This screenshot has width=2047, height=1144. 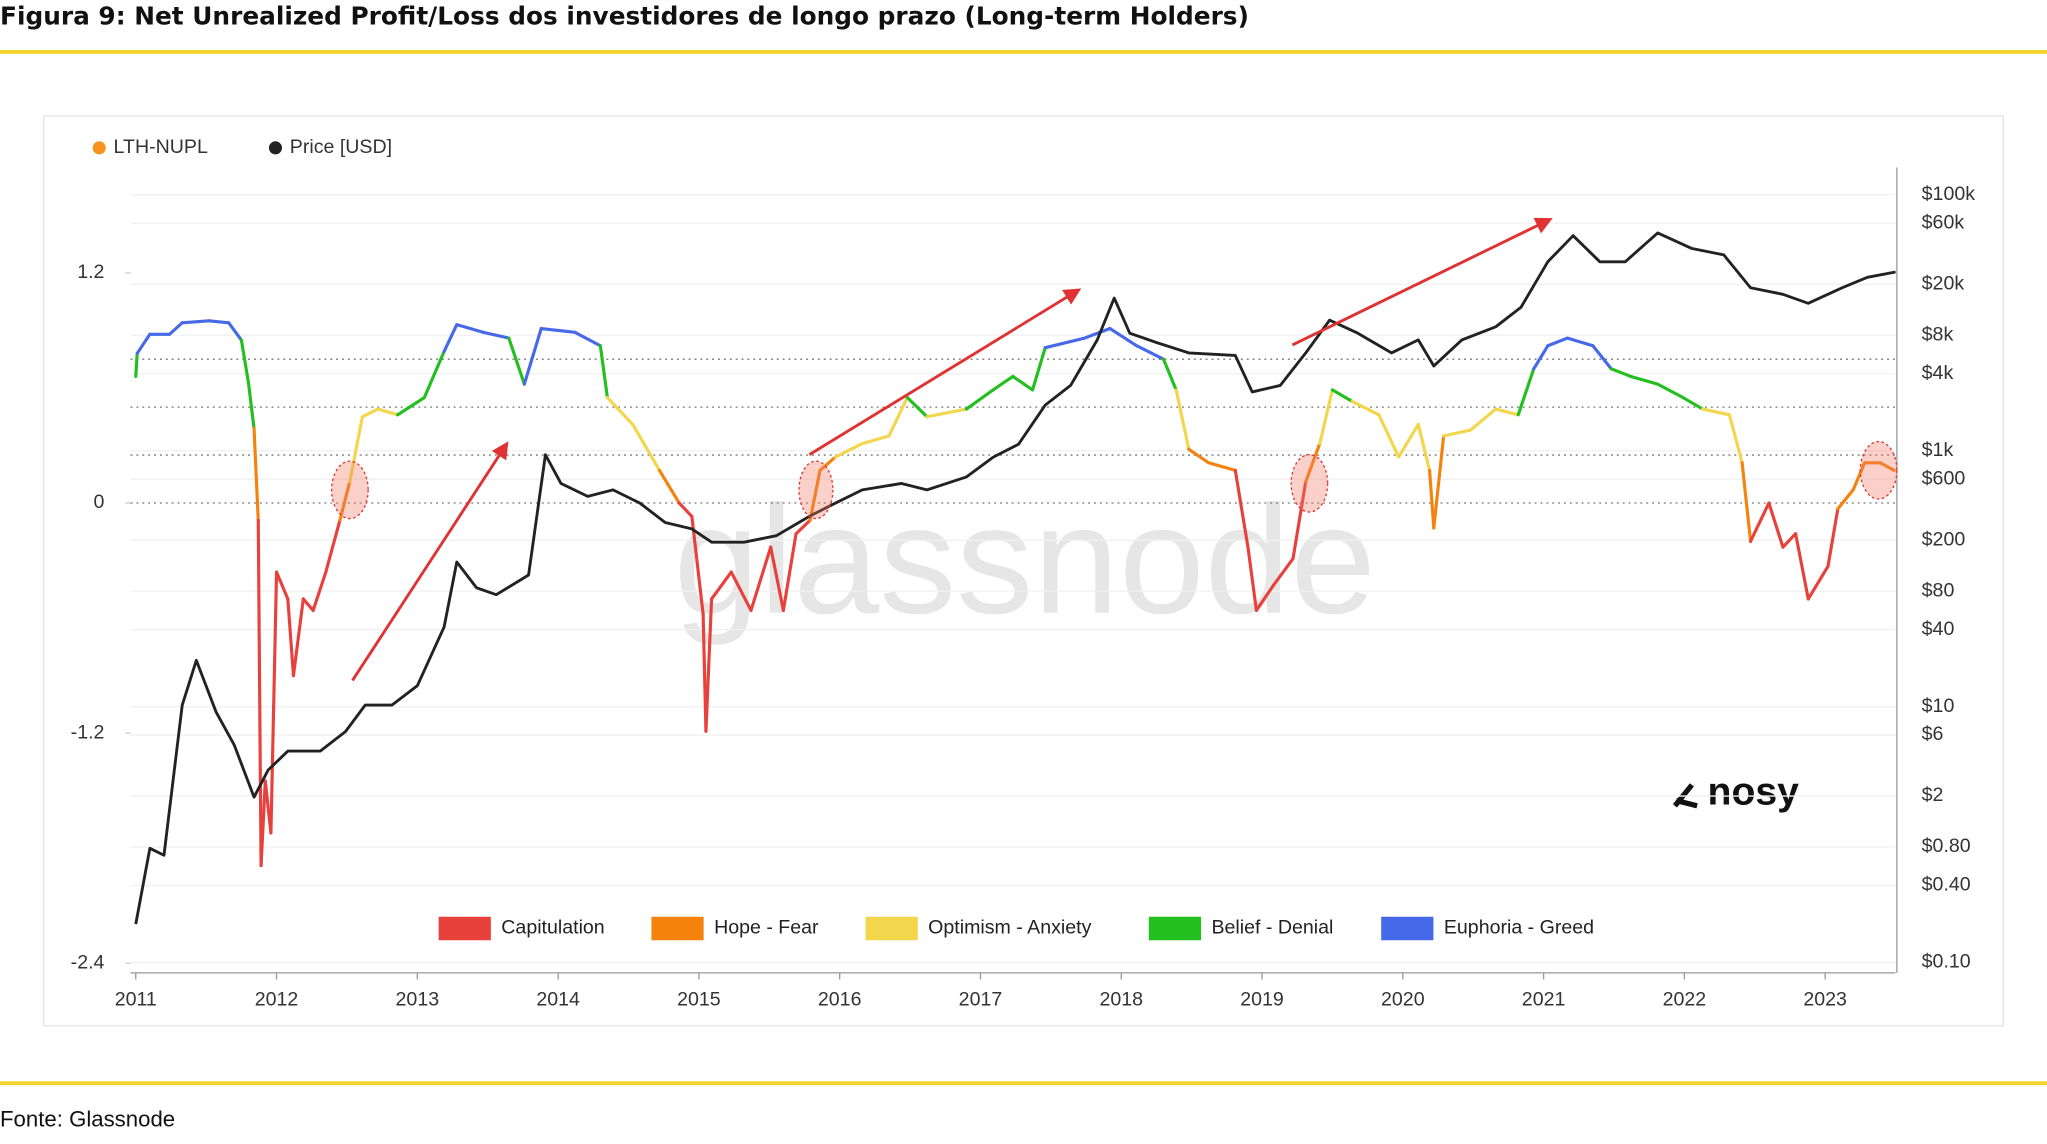 I want to click on y-tick-label: -1.2, so click(x=88, y=732).